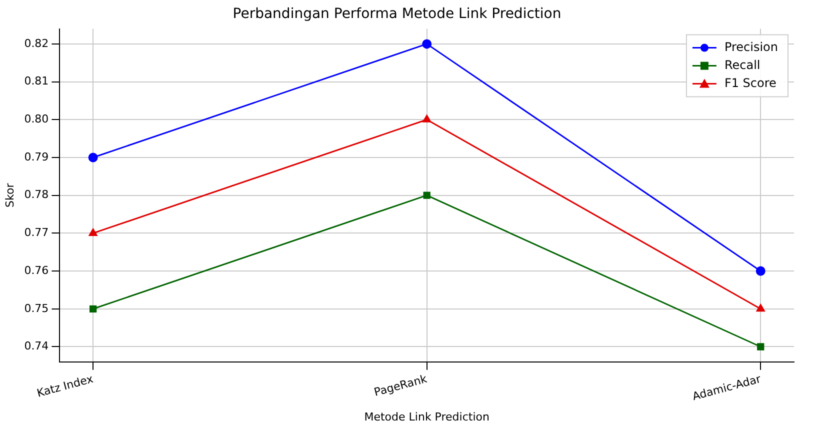 This screenshot has height=428, width=834. I want to click on x-axis-title: Metode Link Prediction, so click(427, 417).